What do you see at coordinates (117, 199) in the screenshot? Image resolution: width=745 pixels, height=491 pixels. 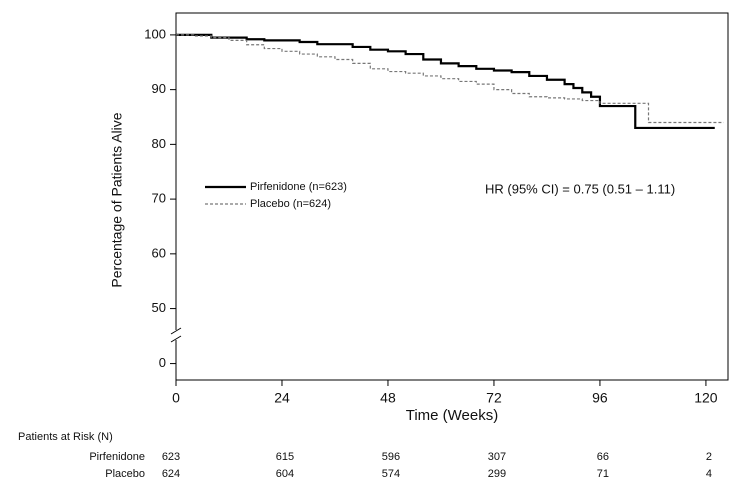 I see `y-axis-label: Percentage of Patients Alive` at bounding box center [117, 199].